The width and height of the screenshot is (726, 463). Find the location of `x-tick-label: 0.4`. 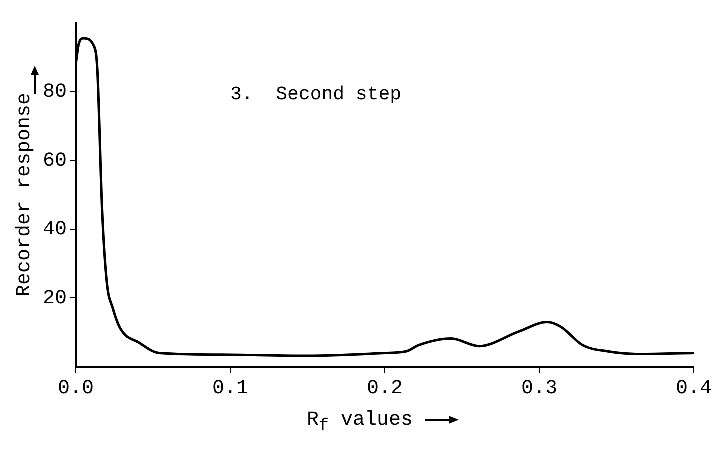

x-tick-label: 0.4 is located at coordinates (694, 388).